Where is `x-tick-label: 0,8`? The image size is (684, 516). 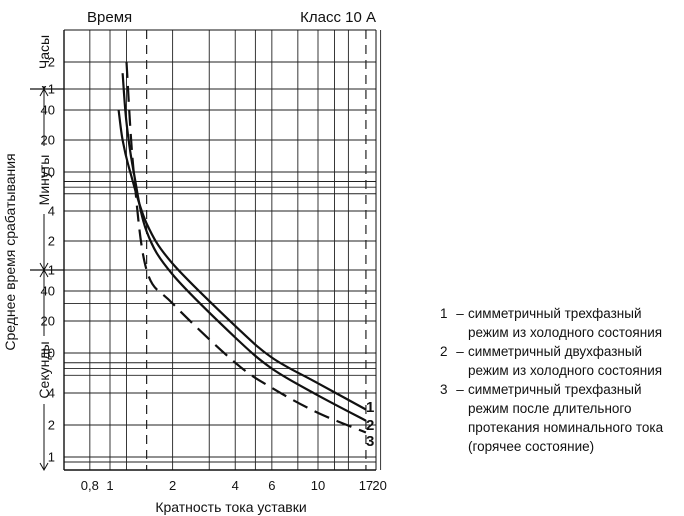 x-tick-label: 0,8 is located at coordinates (90, 485).